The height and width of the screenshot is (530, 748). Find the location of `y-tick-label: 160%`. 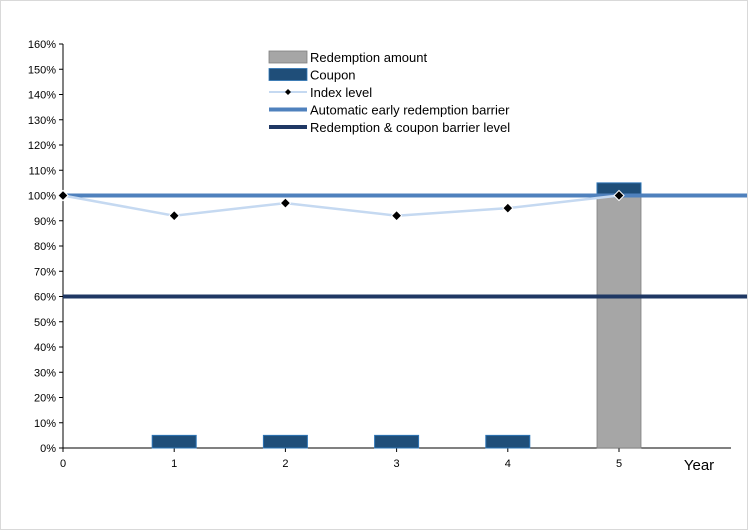

y-tick-label: 160% is located at coordinates (42, 45).